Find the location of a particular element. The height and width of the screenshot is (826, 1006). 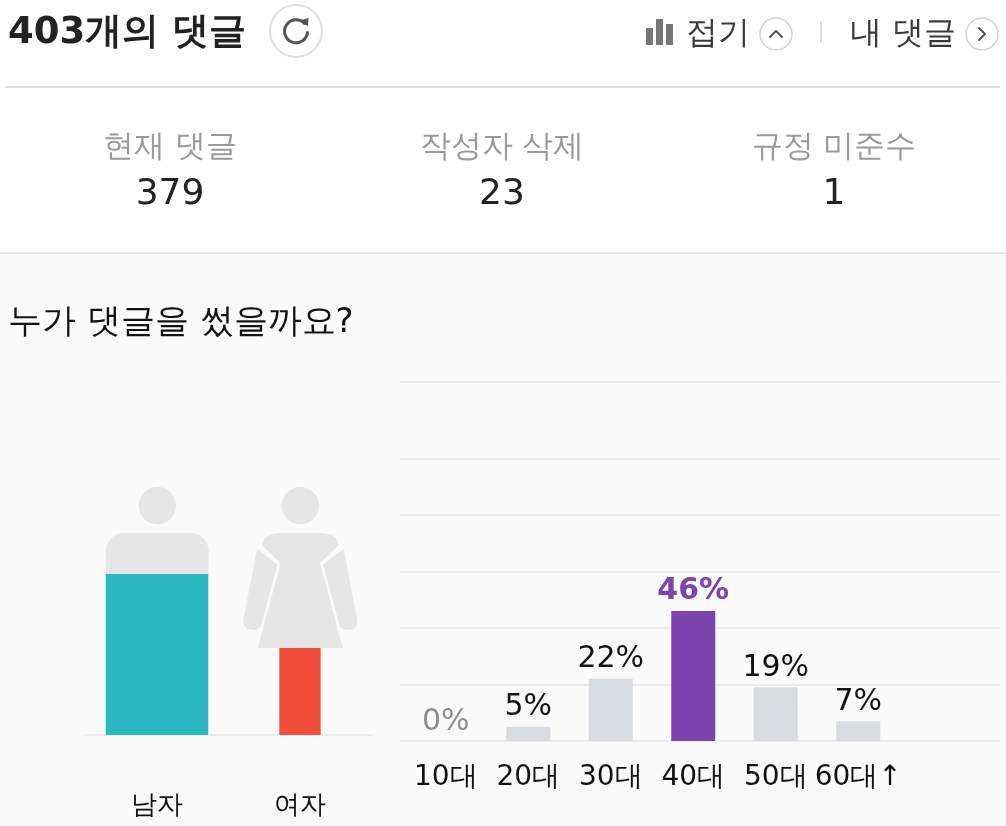

data-label: 23 is located at coordinates (502, 192).